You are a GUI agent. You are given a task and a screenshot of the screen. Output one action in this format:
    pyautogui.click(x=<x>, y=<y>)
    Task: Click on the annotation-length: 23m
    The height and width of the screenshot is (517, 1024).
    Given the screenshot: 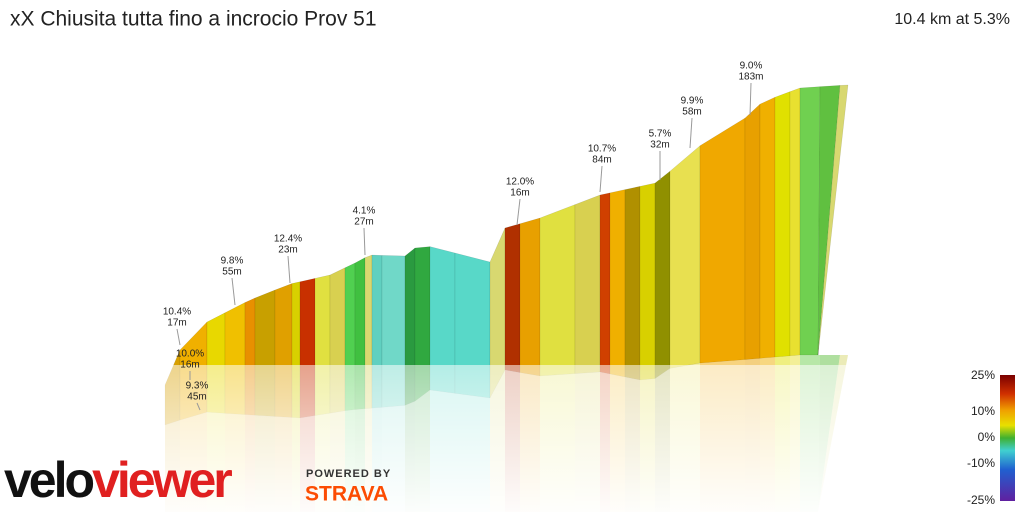 What is the action you would take?
    pyautogui.click(x=287, y=250)
    